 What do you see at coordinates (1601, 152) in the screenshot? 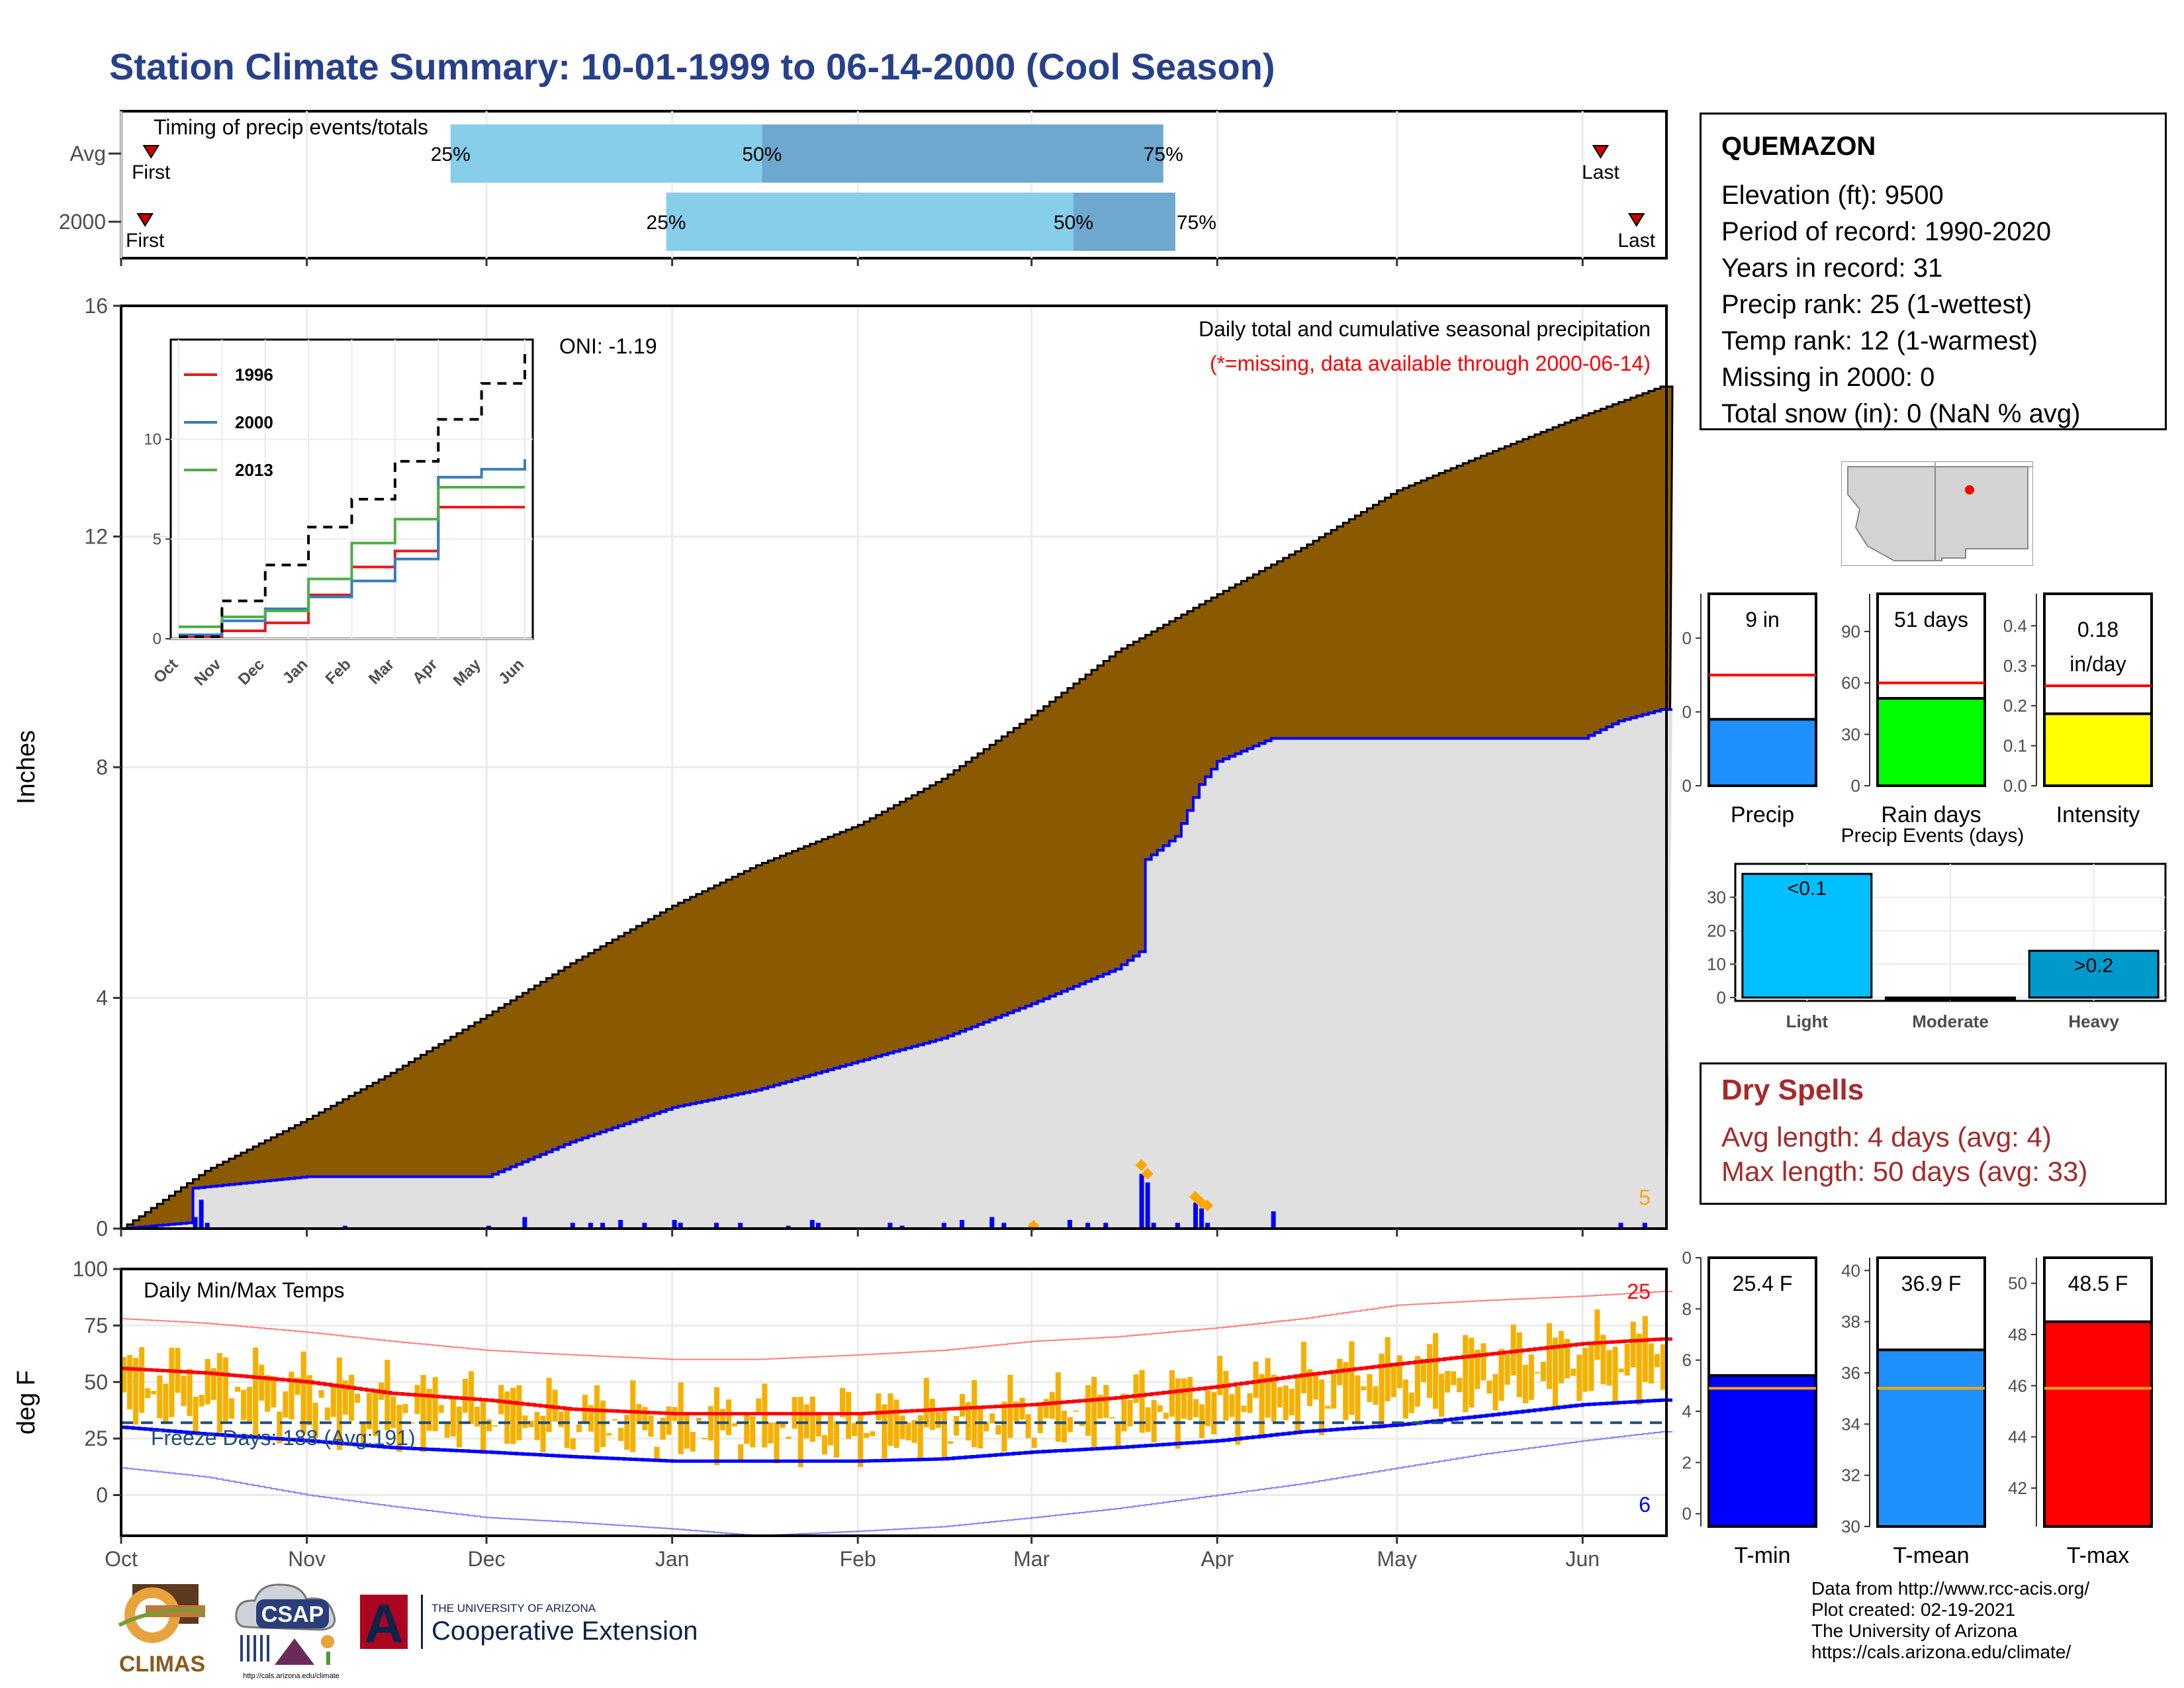
I see `last-marker` at bounding box center [1601, 152].